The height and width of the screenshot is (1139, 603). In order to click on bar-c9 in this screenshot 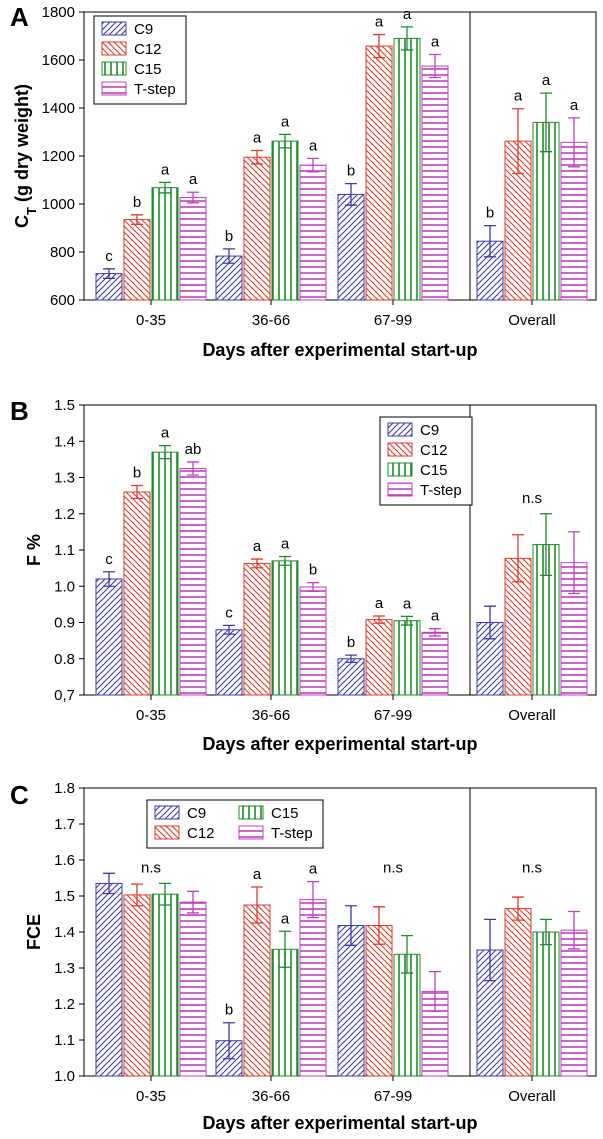, I will do `click(109, 637)`.